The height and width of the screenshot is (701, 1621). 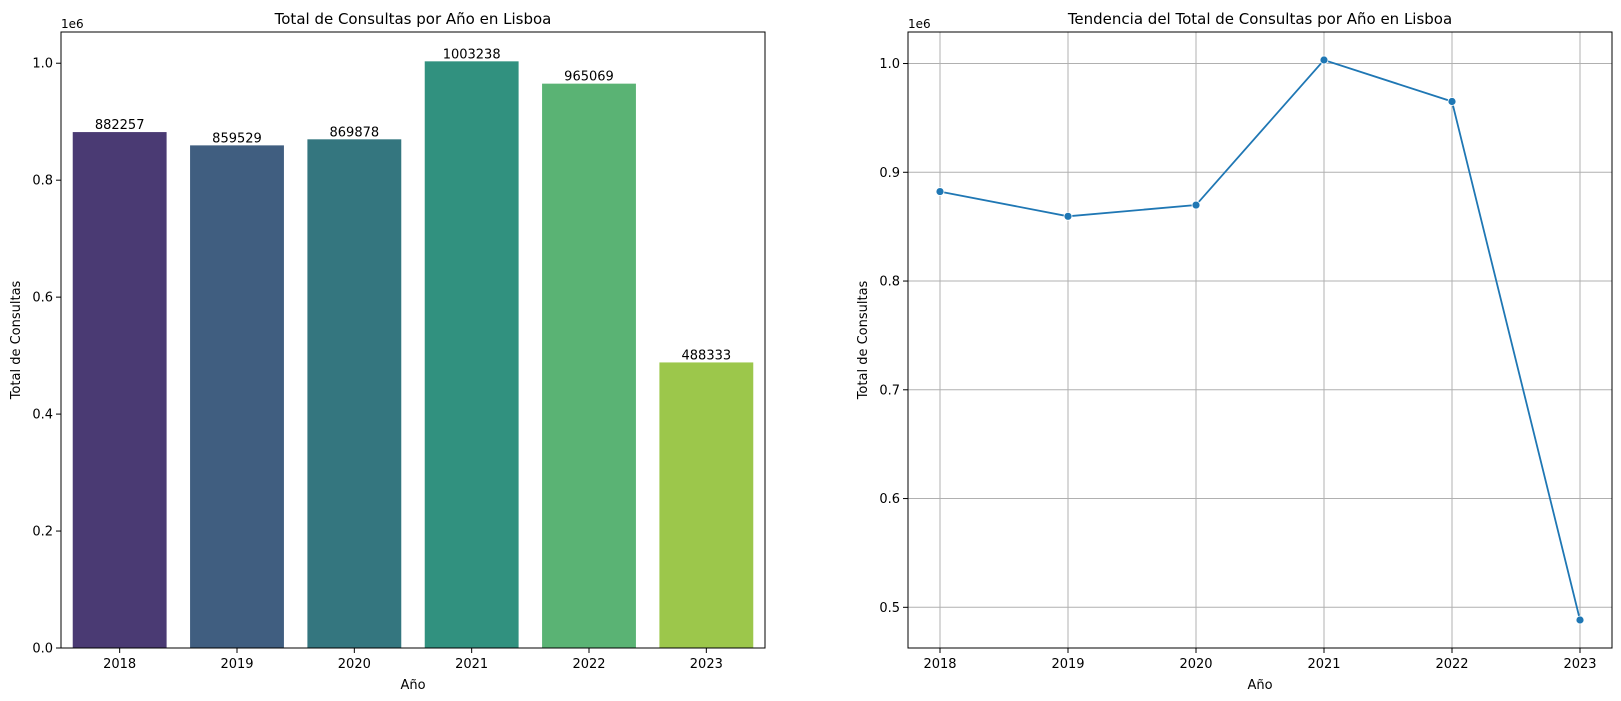 I want to click on bar-data-label-2019: 859529, so click(x=237, y=138).